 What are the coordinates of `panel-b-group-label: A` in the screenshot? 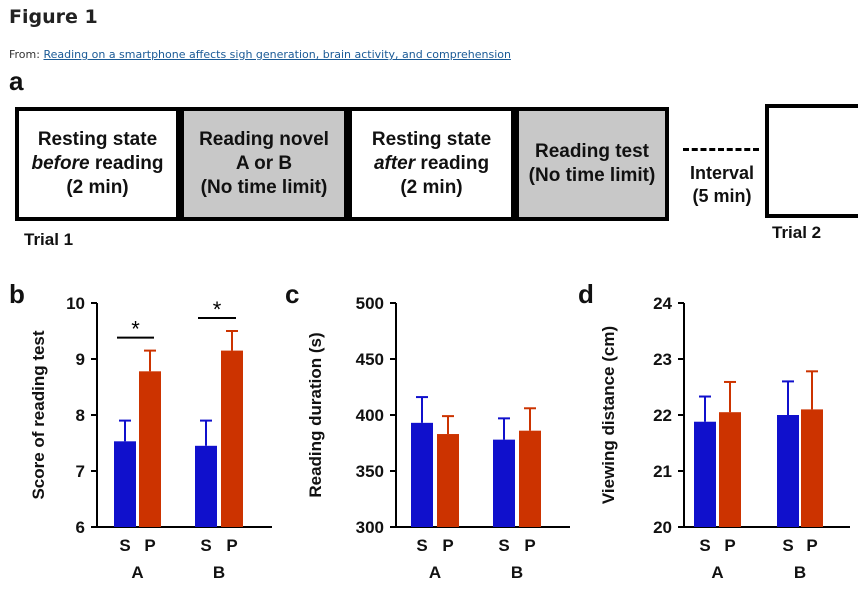 It's located at (137, 572).